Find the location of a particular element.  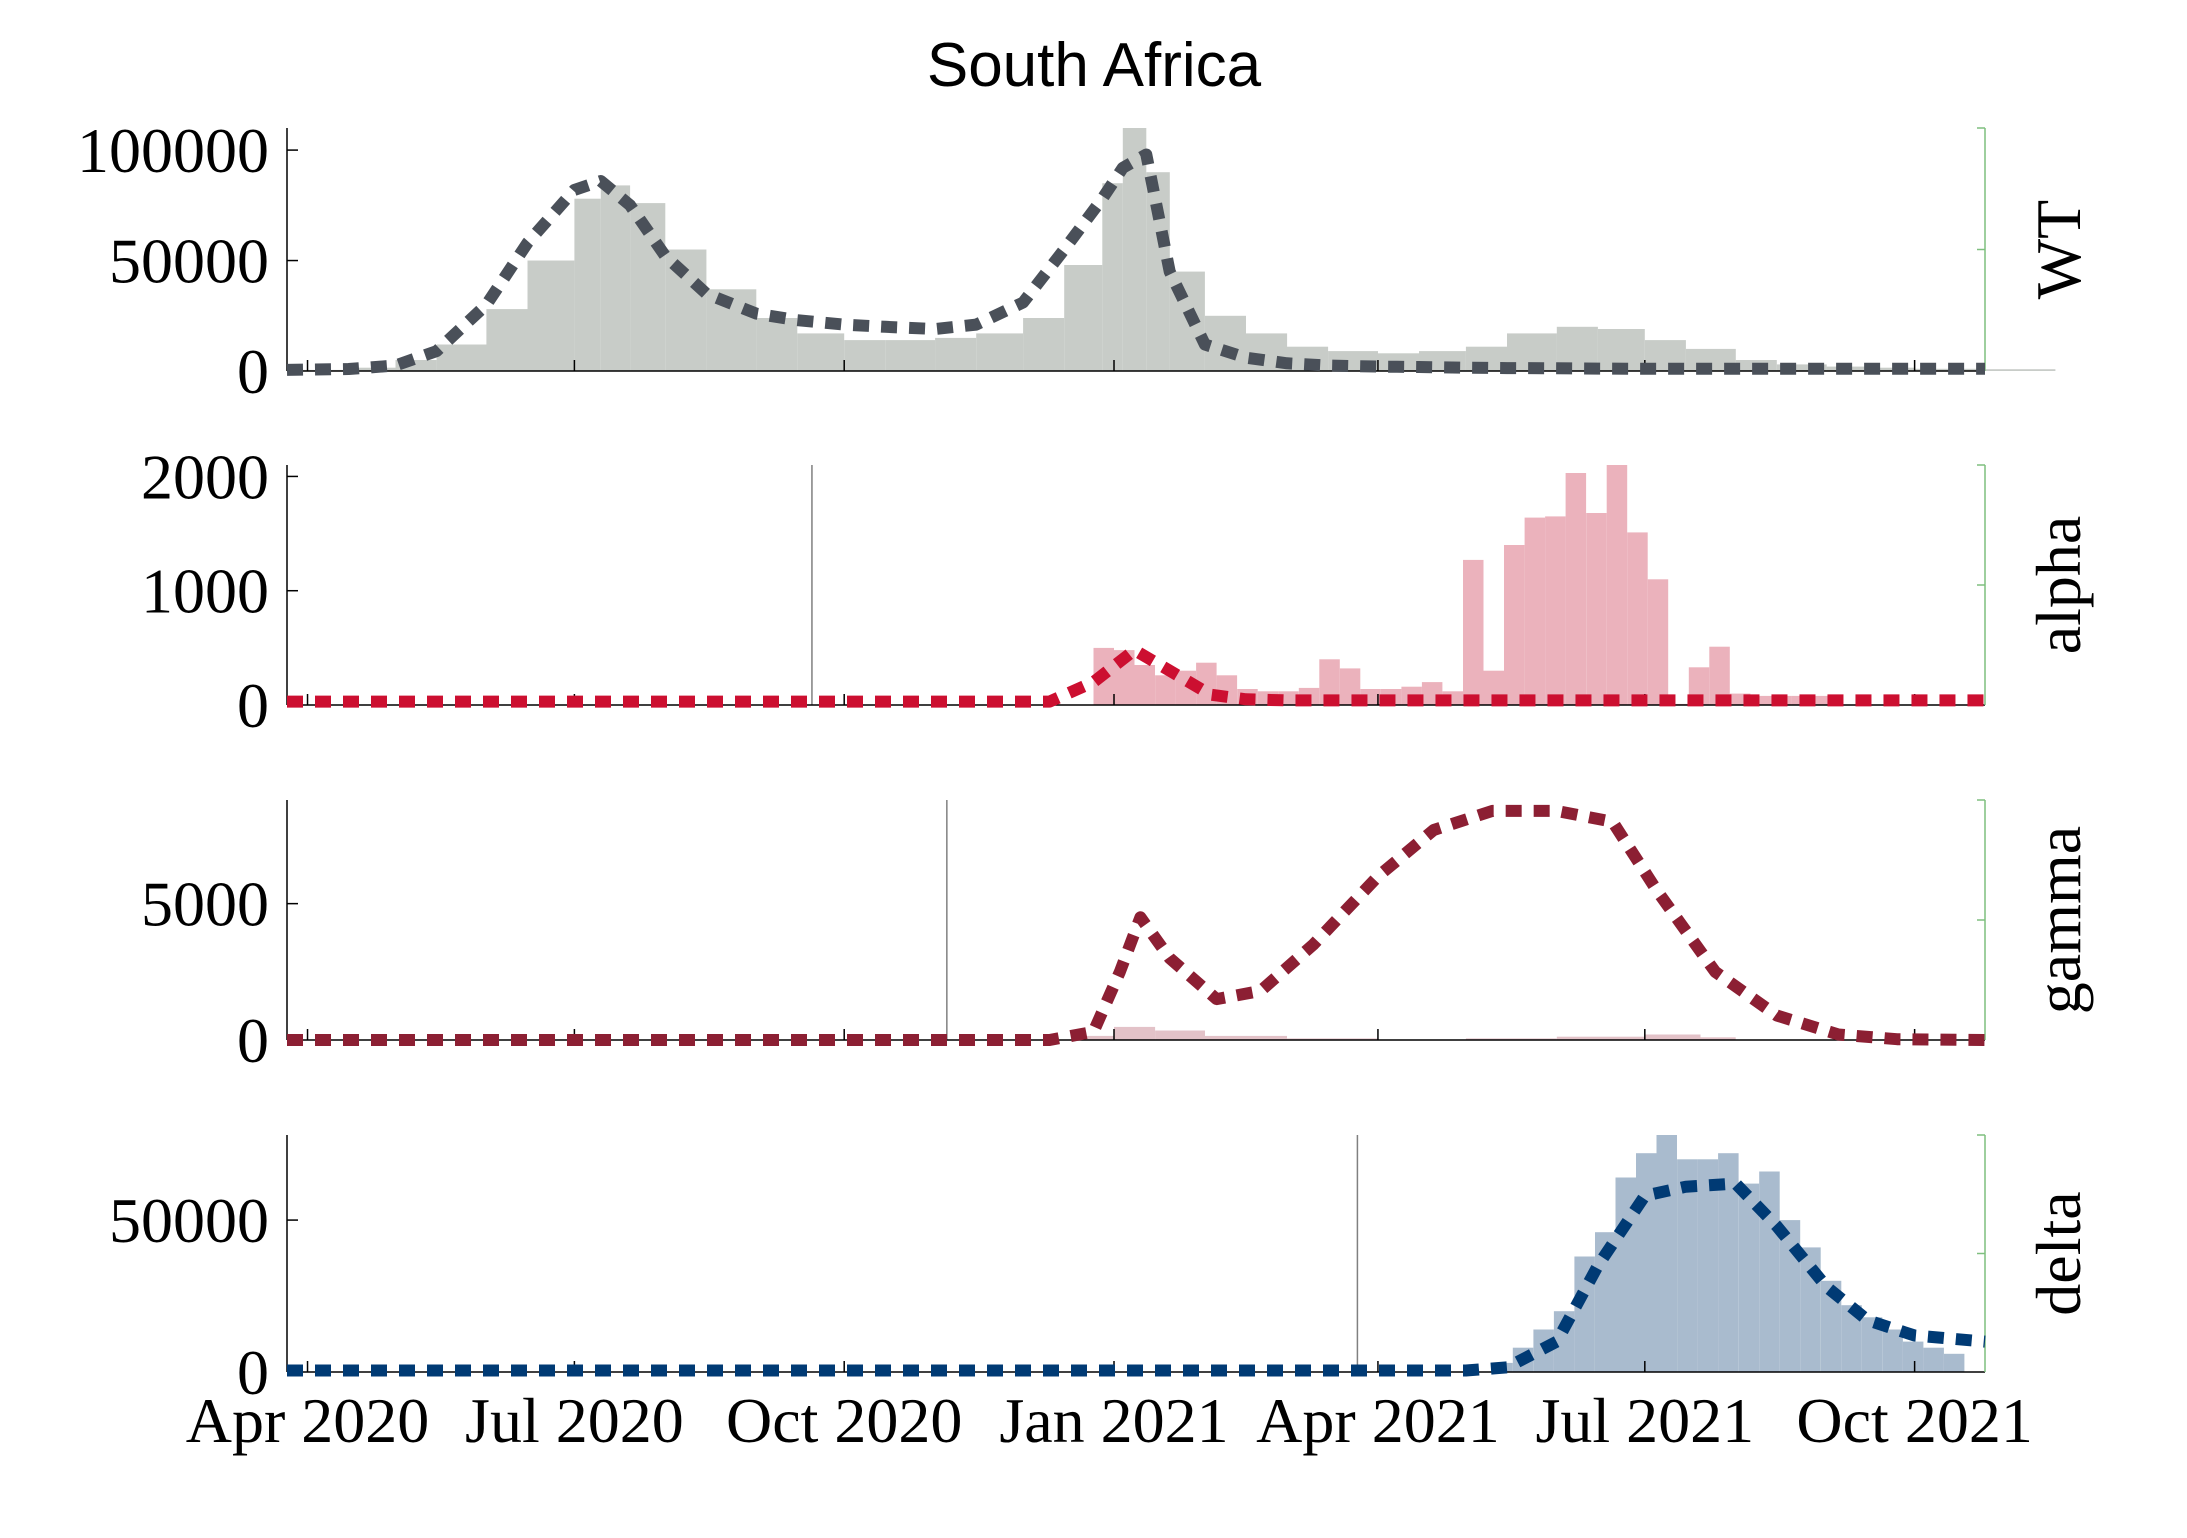

figure-title: South Africa is located at coordinates (1094, 65).